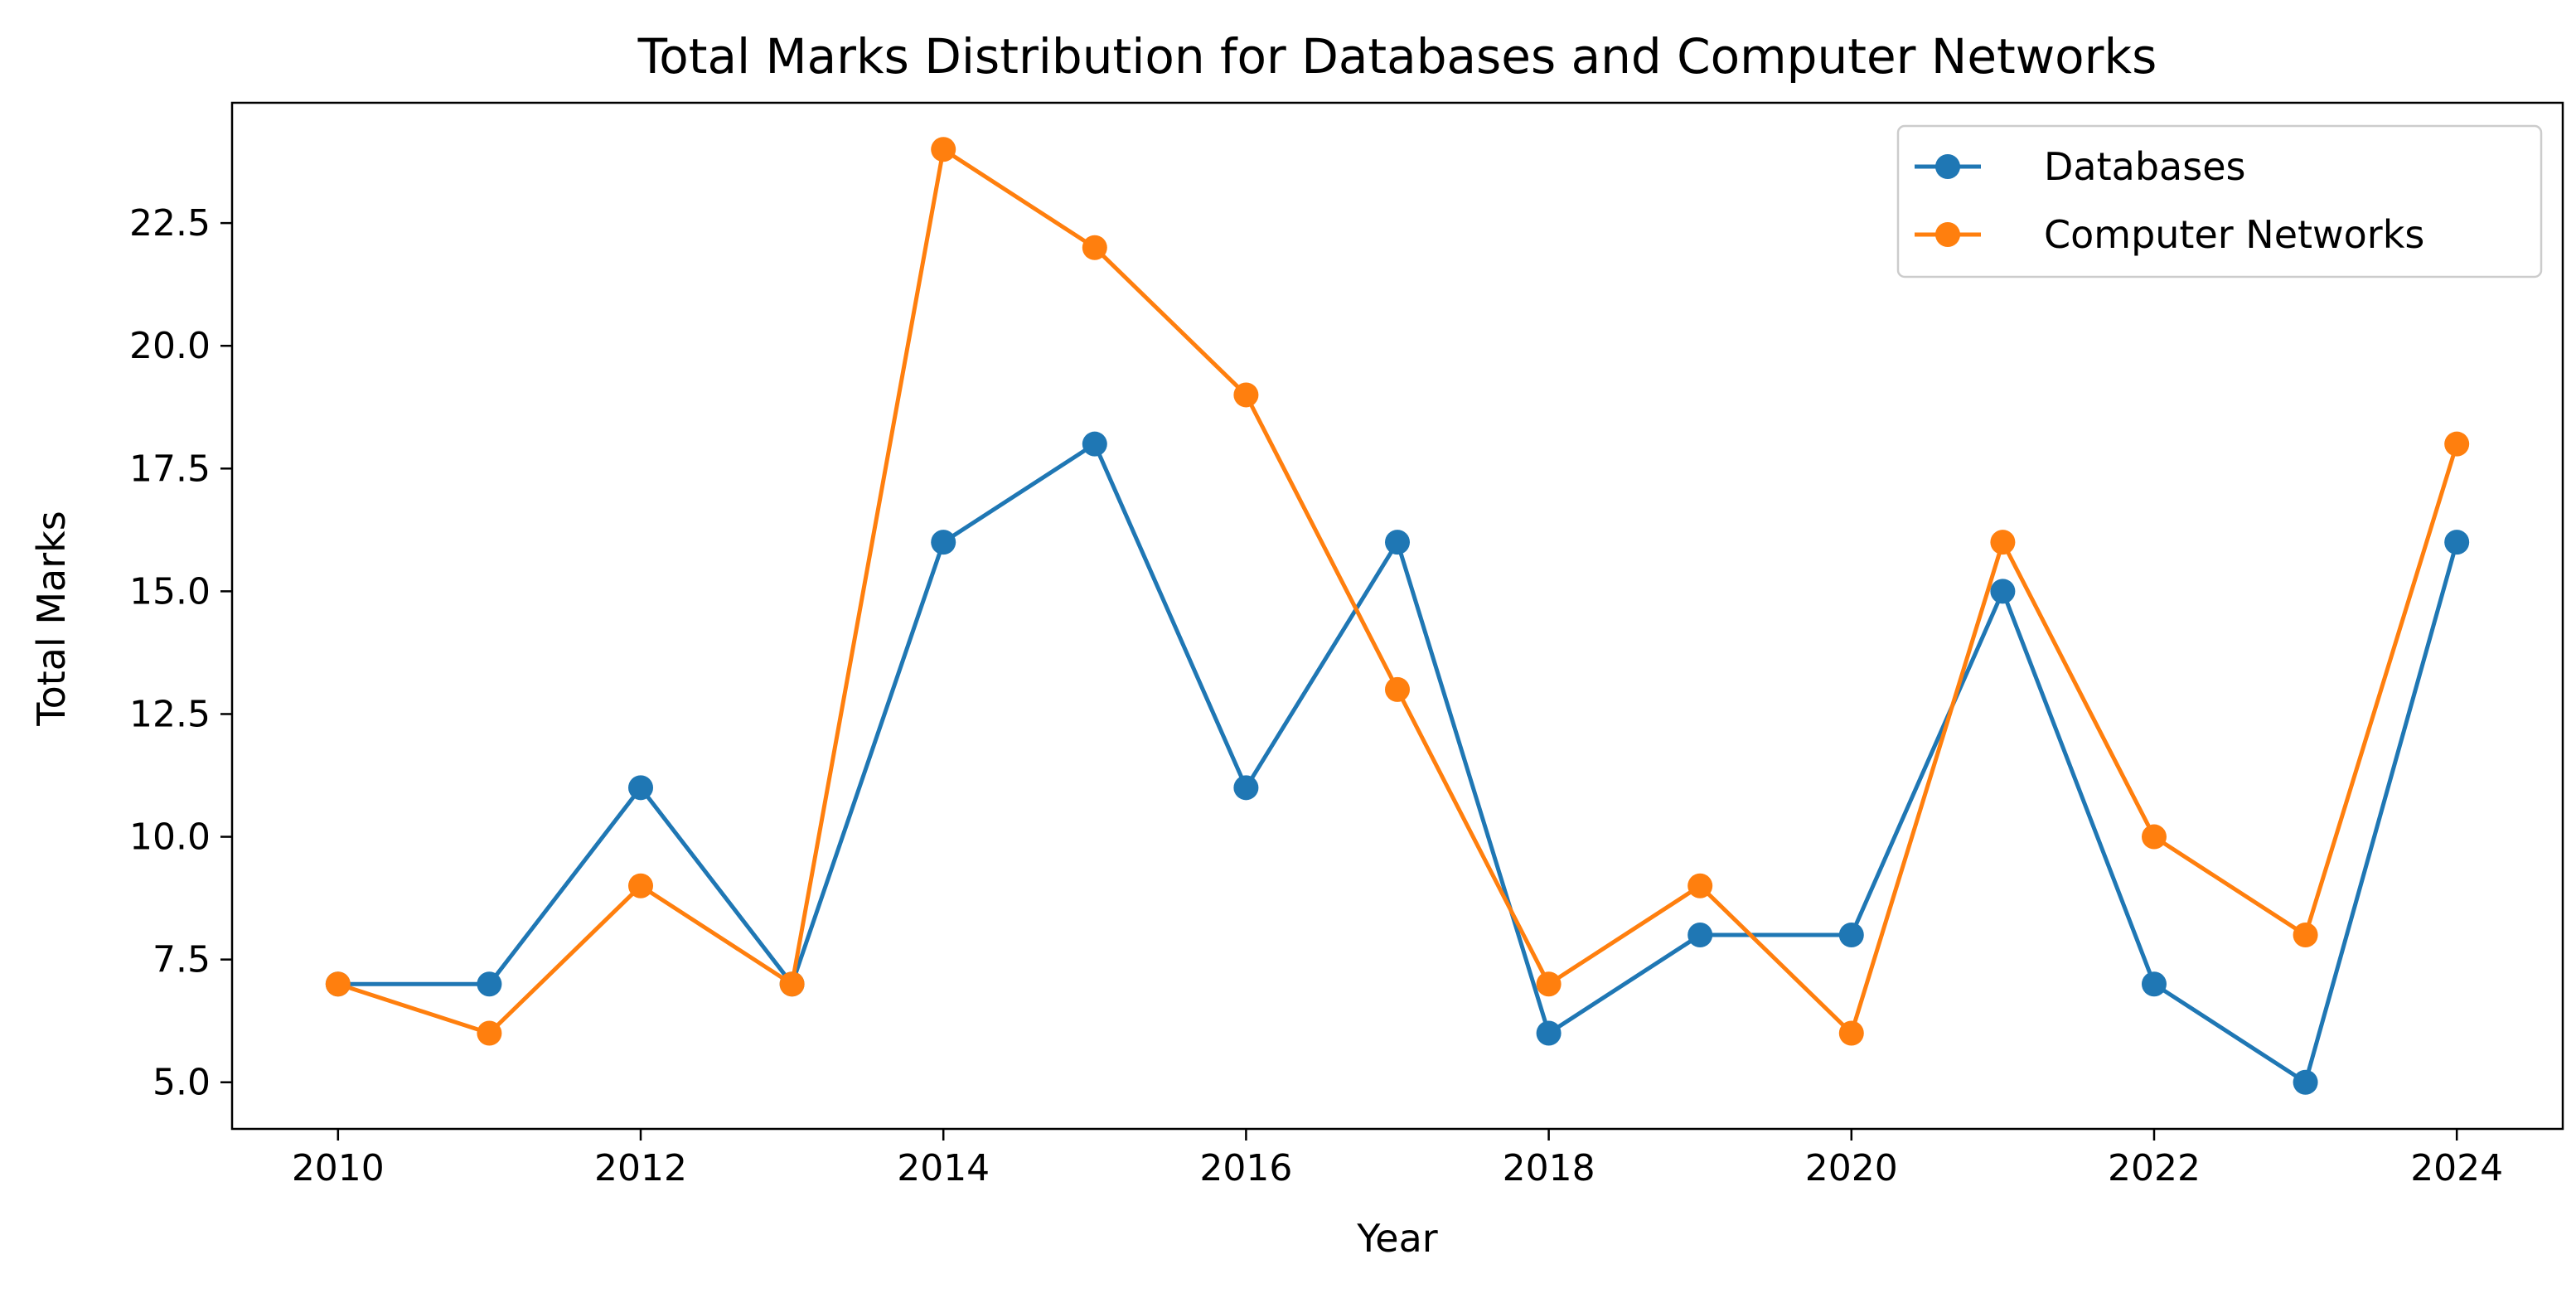  I want to click on y-tick-label: 22.5, so click(170, 223).